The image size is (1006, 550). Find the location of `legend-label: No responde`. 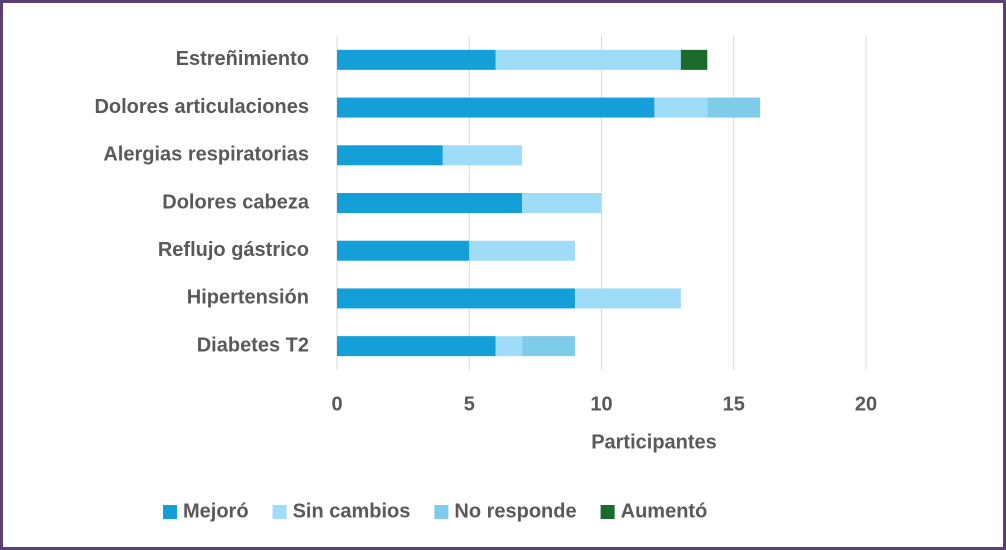

legend-label: No responde is located at coordinates (515, 511).